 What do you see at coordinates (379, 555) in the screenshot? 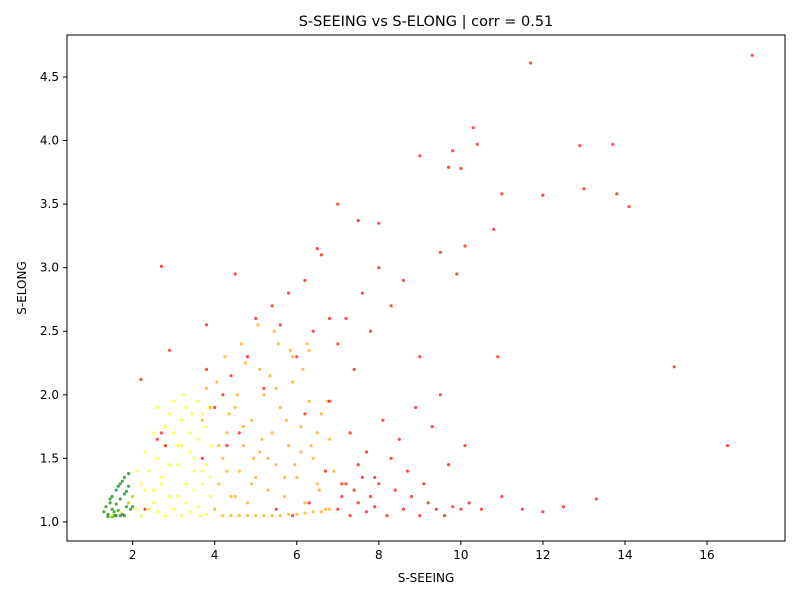
I see `x-tick-label: 8` at bounding box center [379, 555].